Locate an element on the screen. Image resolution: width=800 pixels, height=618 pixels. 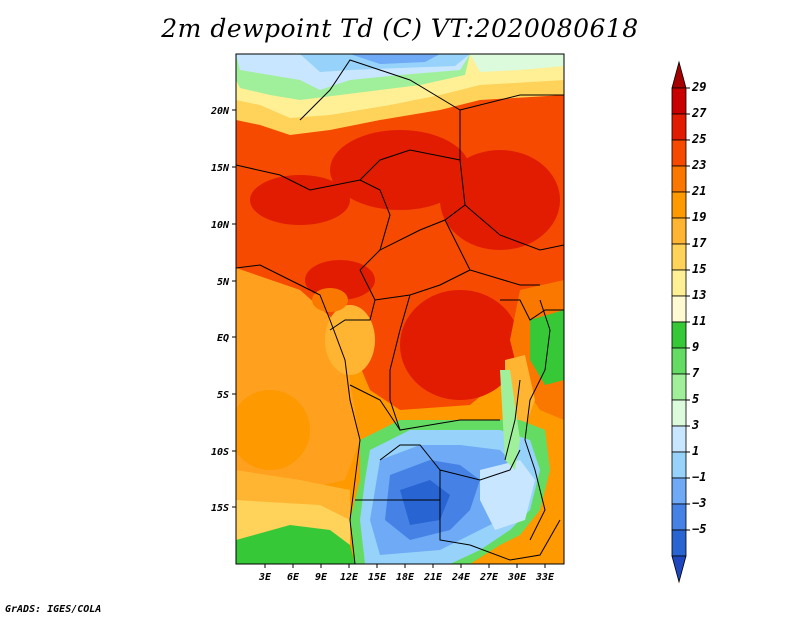
colorbar-label: 17 is located at coordinates (699, 243).